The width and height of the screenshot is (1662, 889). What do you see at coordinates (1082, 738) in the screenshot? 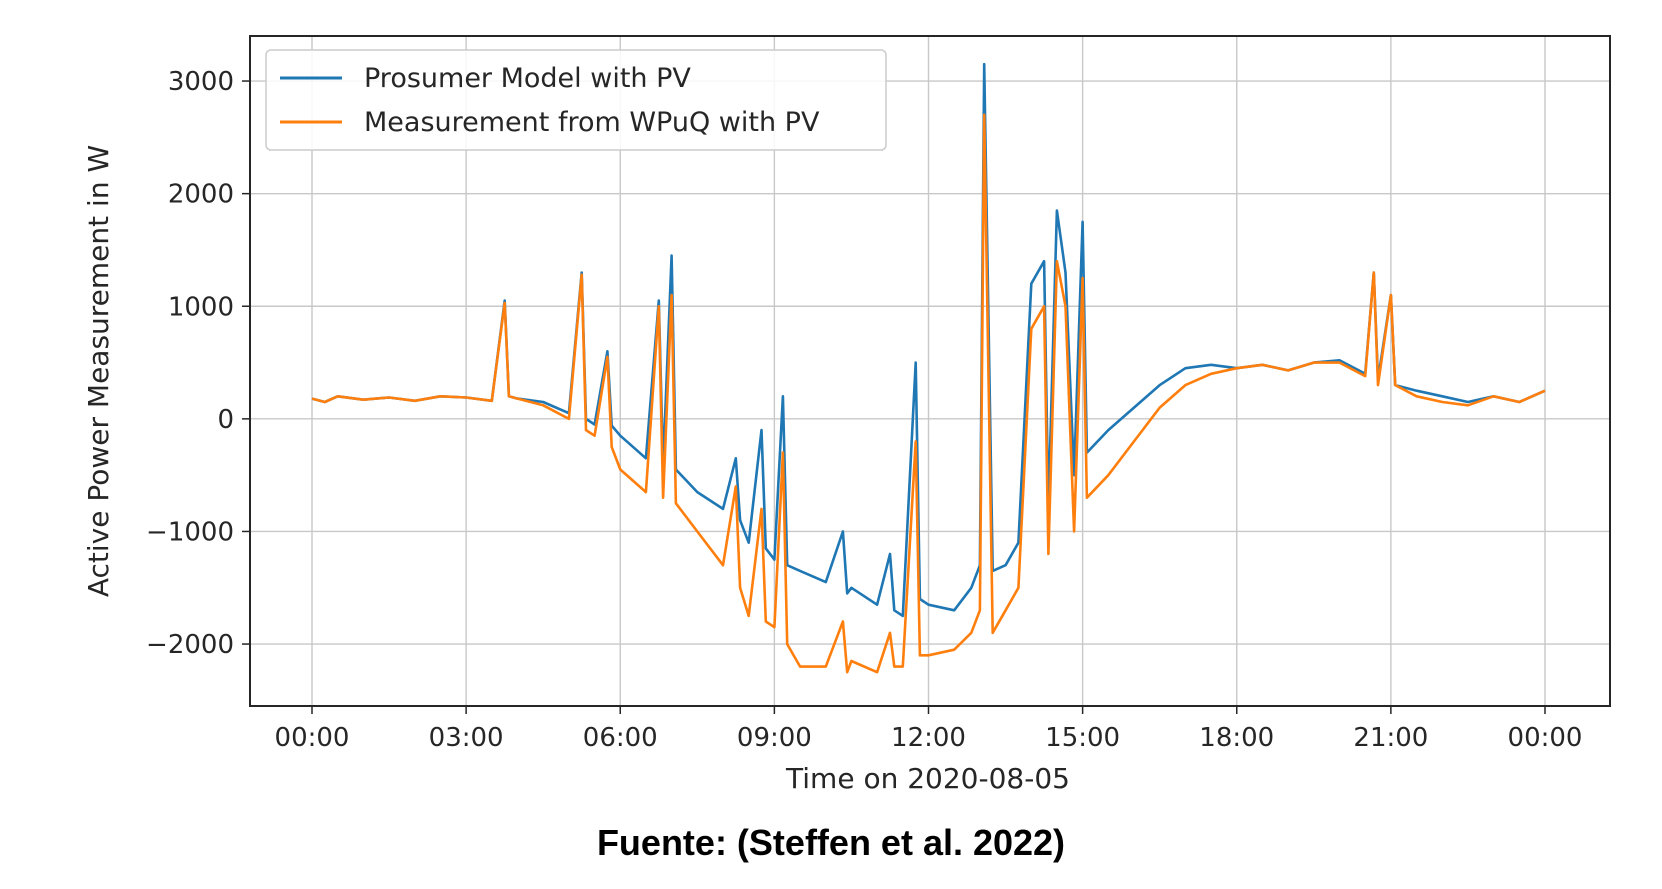
I see `x-tick-label: 15:00` at bounding box center [1082, 738].